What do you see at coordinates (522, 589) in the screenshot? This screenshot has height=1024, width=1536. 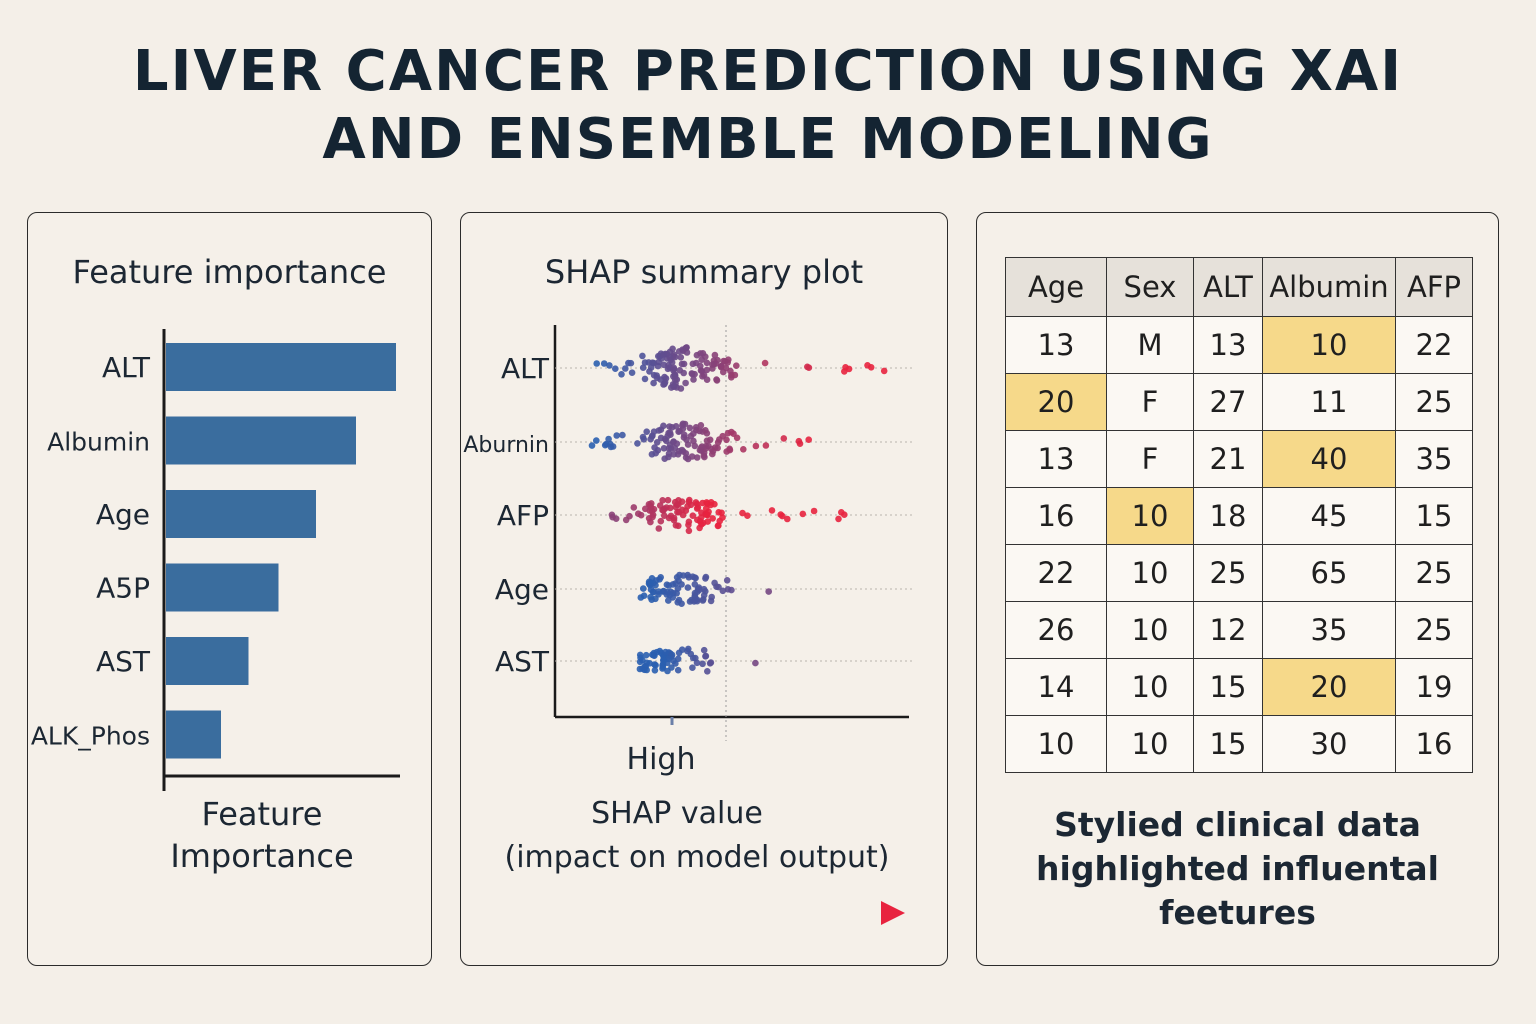 I see `shap-feature-label: Age` at bounding box center [522, 589].